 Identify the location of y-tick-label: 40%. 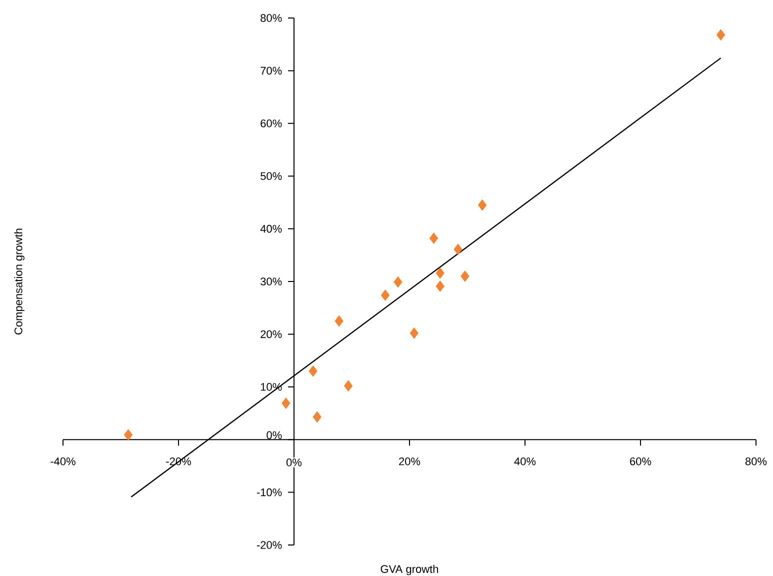
(271, 228).